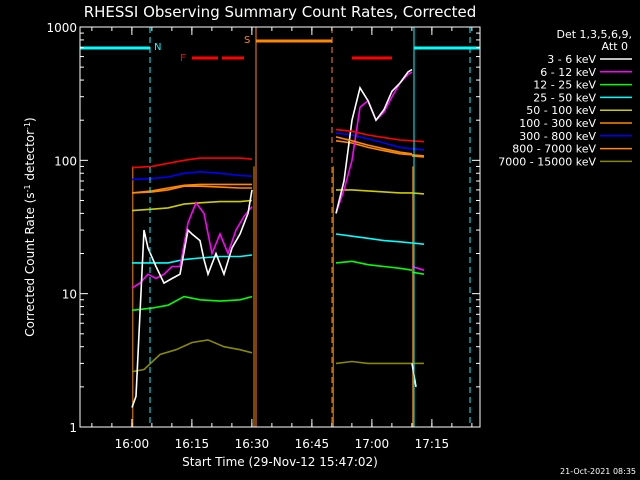 The image size is (640, 480). What do you see at coordinates (554, 149) in the screenshot?
I see `legend-label-7: 800 - 7000 keV` at bounding box center [554, 149].